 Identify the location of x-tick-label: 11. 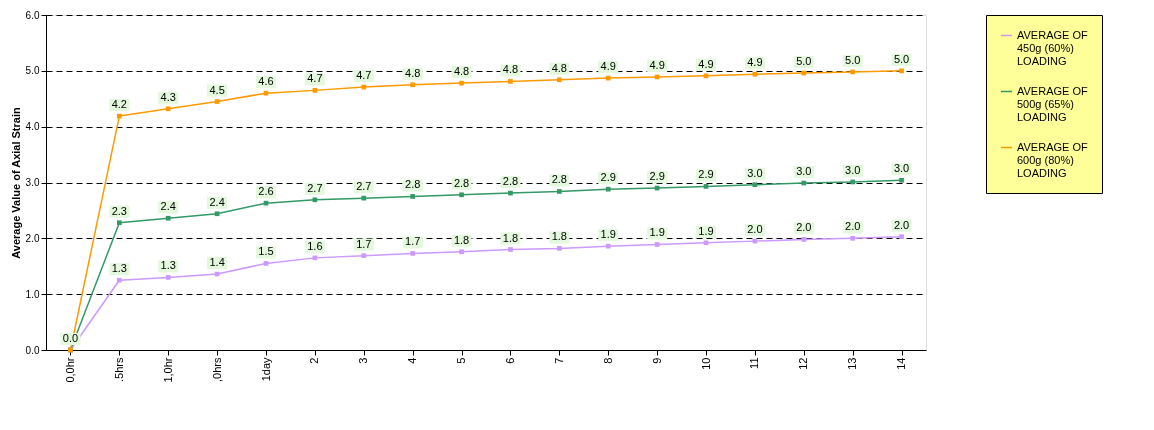
(754, 363).